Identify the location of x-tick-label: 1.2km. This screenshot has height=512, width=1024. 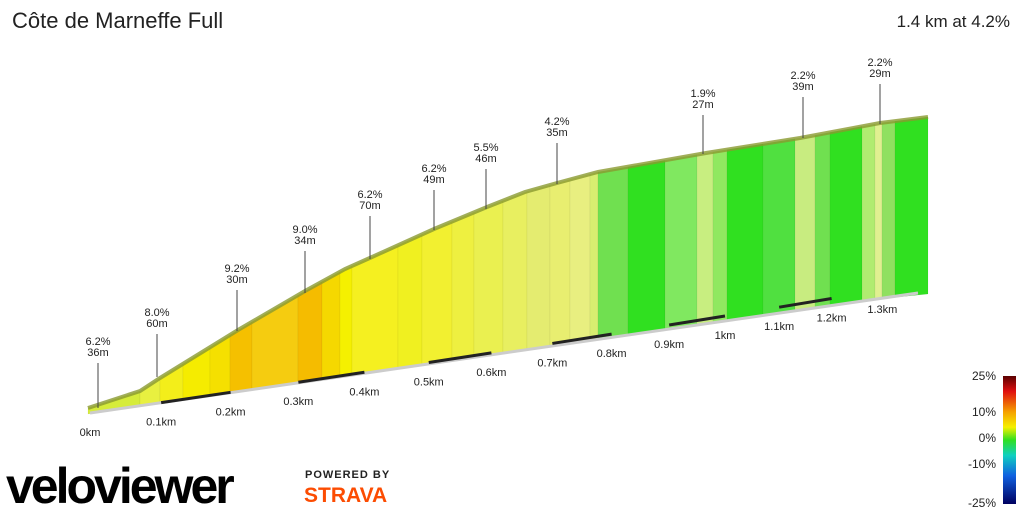
(832, 319).